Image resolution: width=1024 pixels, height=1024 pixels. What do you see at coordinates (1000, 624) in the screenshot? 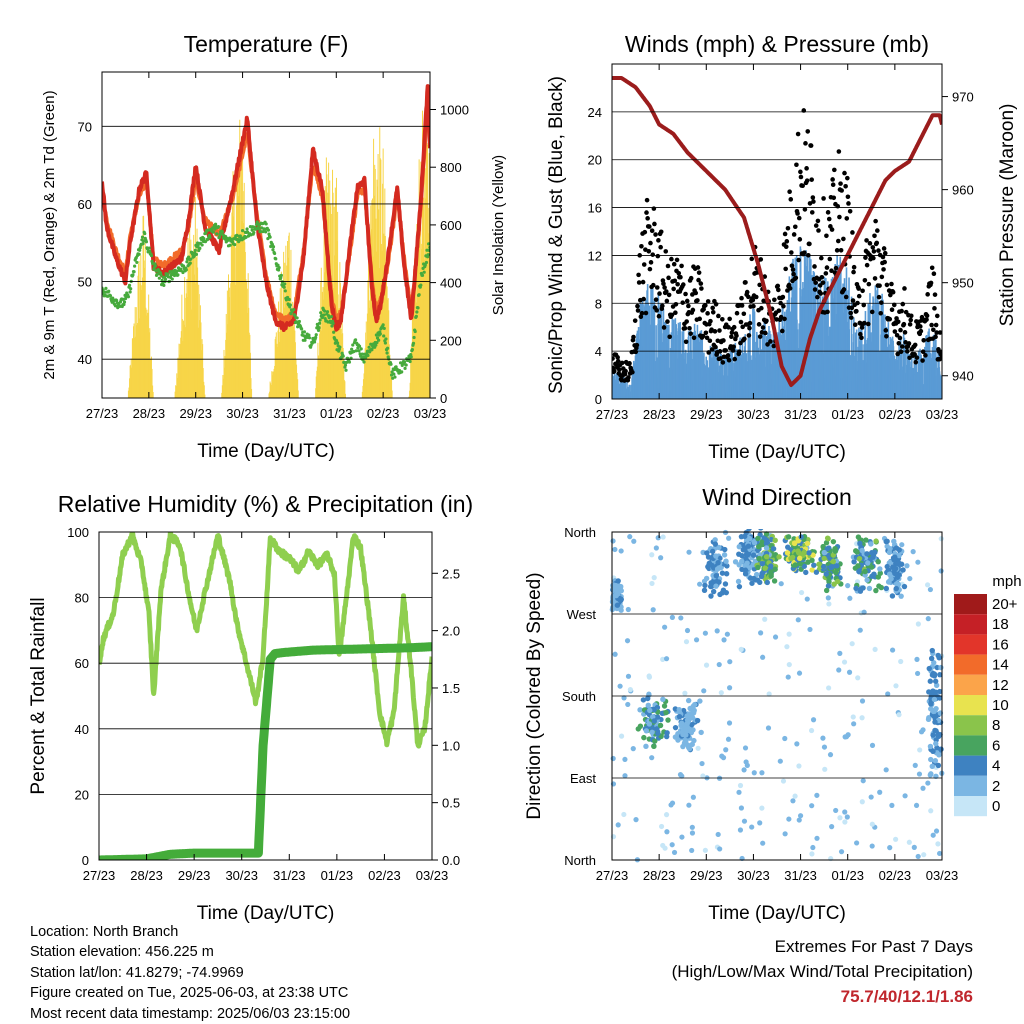
I see `legend-label: 18` at bounding box center [1000, 624].